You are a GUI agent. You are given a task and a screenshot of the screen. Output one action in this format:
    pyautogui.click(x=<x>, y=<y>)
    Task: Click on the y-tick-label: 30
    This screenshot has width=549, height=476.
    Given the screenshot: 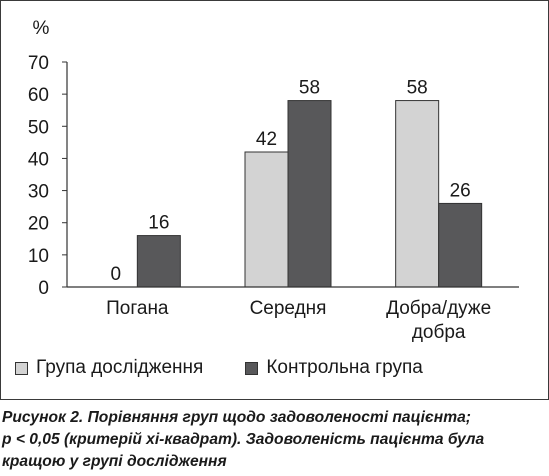 What is the action you would take?
    pyautogui.click(x=38, y=192)
    